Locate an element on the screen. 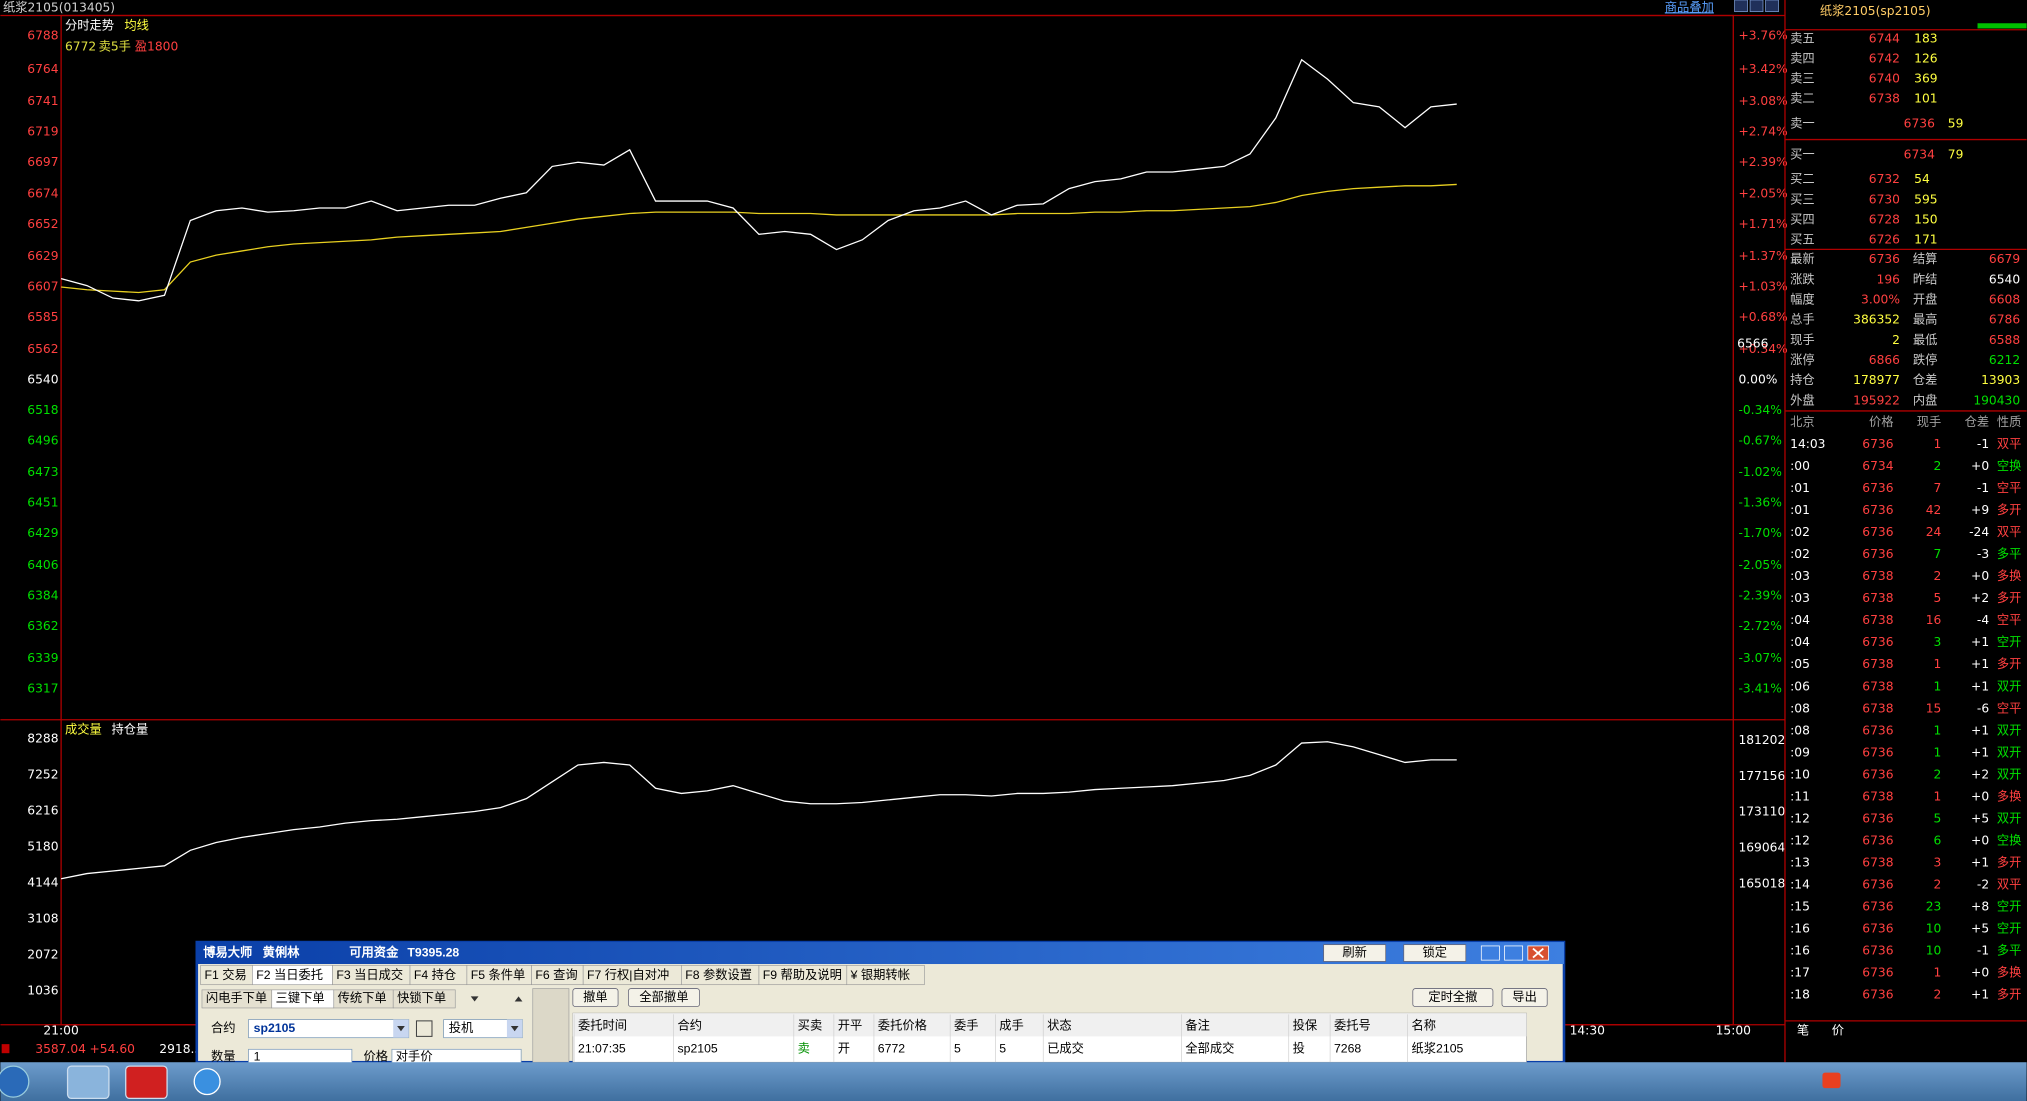 This screenshot has width=2027, height=1101. form-value: 投机 is located at coordinates (461, 1027).